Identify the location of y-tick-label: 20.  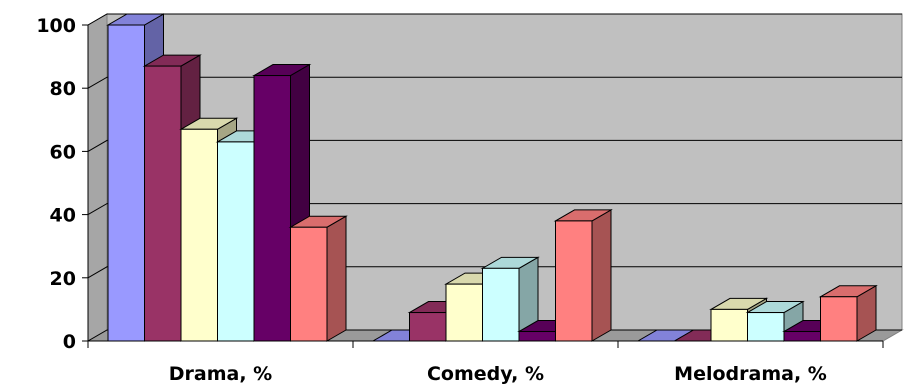
(63, 279).